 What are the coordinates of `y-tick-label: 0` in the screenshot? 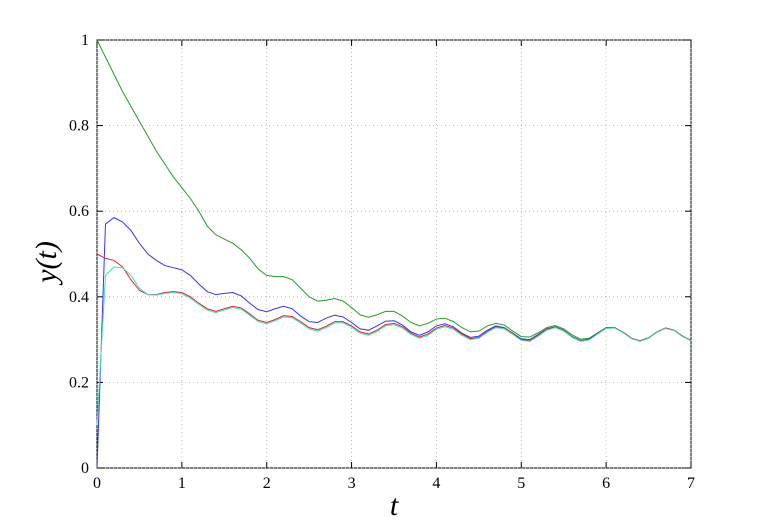 It's located at (85, 468).